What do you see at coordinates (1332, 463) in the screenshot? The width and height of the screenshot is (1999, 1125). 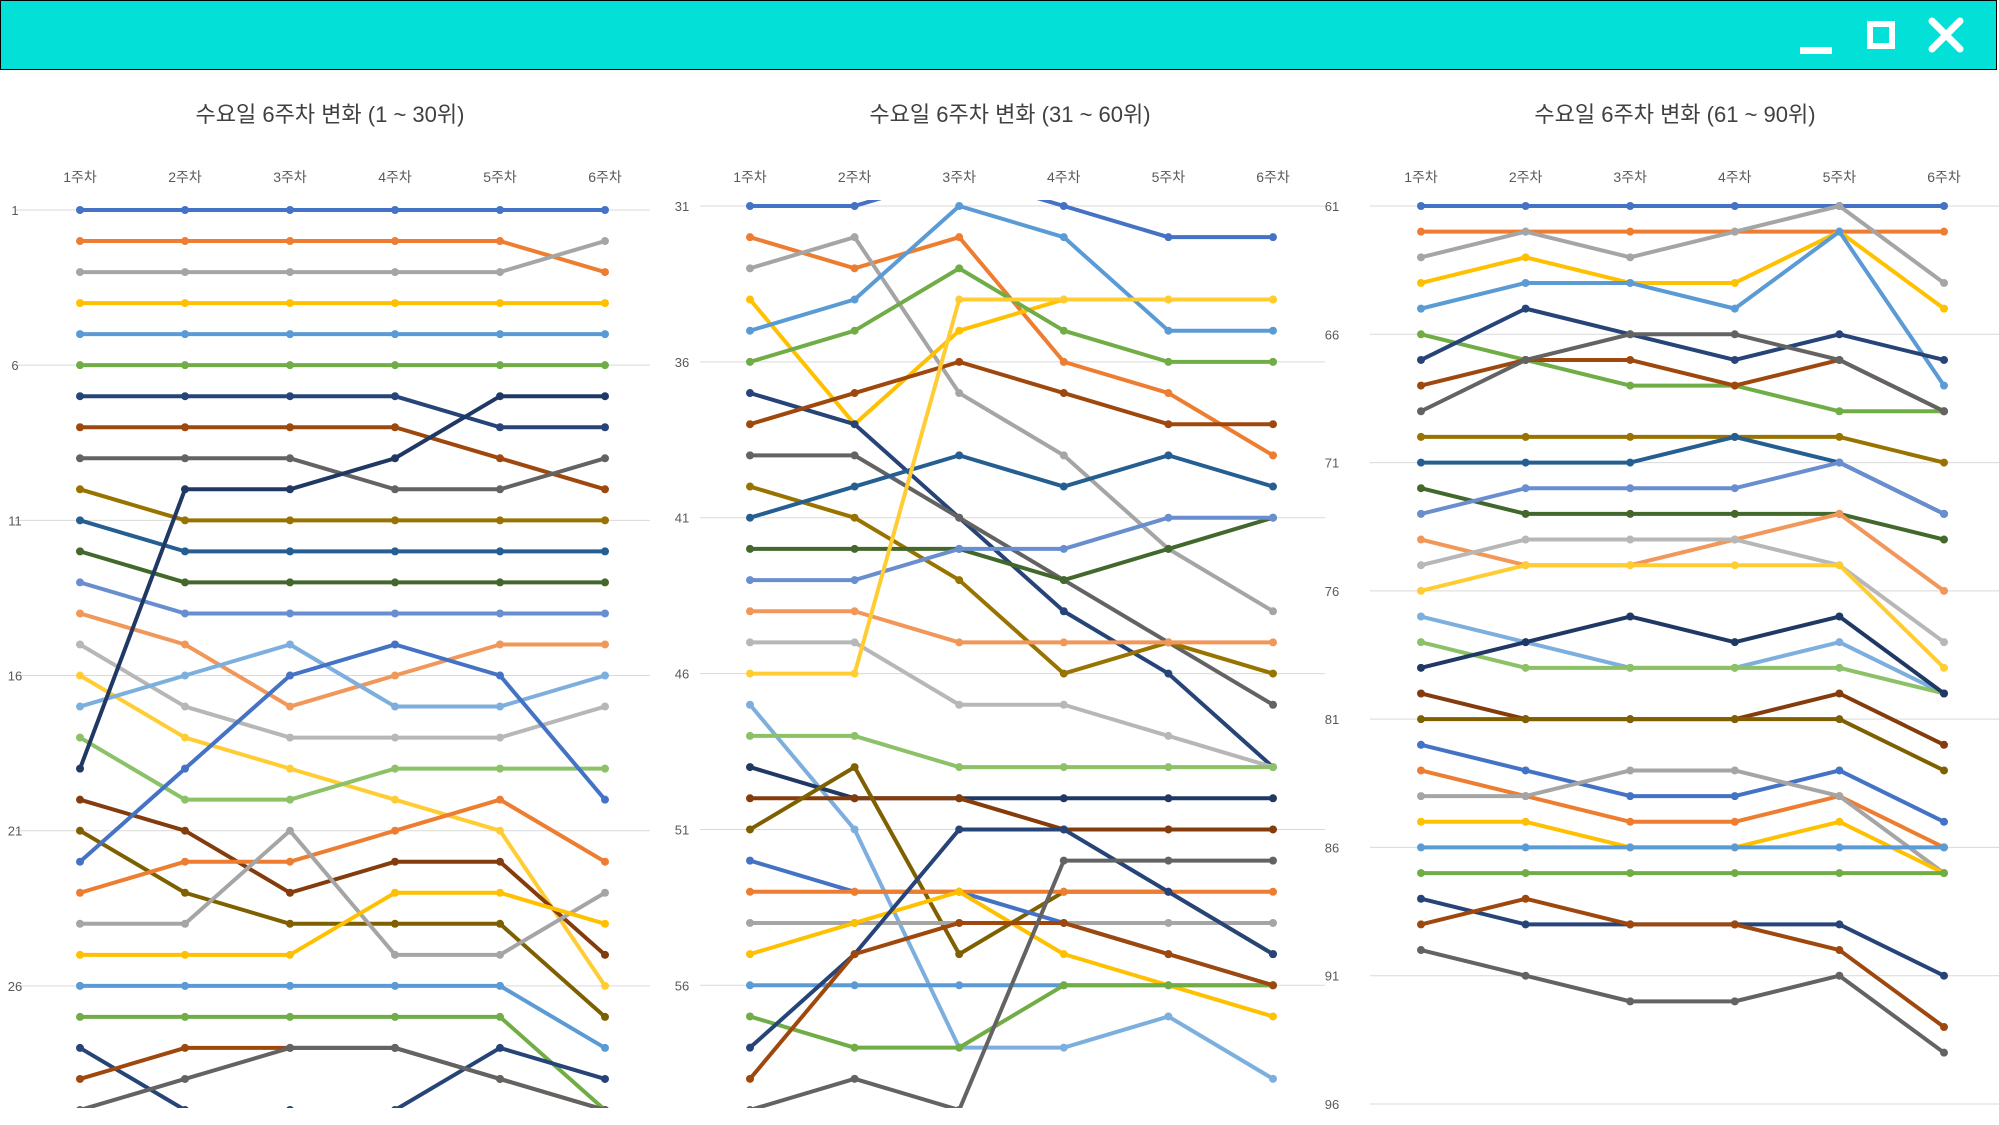 I see `y-tick-label: 71` at bounding box center [1332, 463].